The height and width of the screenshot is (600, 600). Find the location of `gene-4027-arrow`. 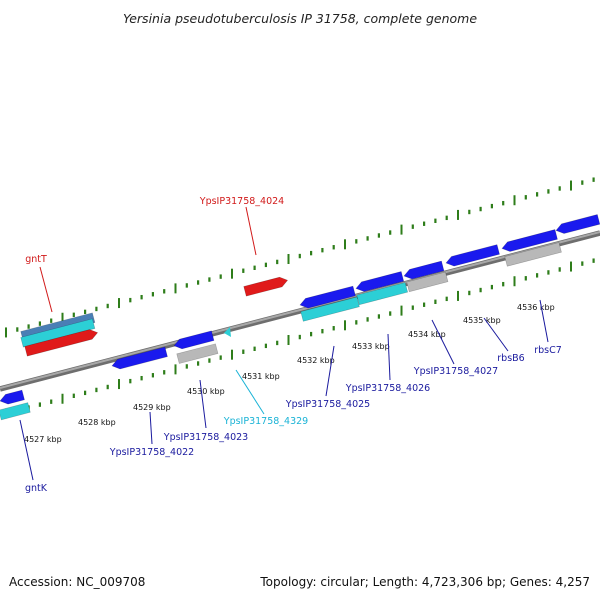

gene-4027-arrow is located at coordinates (424, 270).